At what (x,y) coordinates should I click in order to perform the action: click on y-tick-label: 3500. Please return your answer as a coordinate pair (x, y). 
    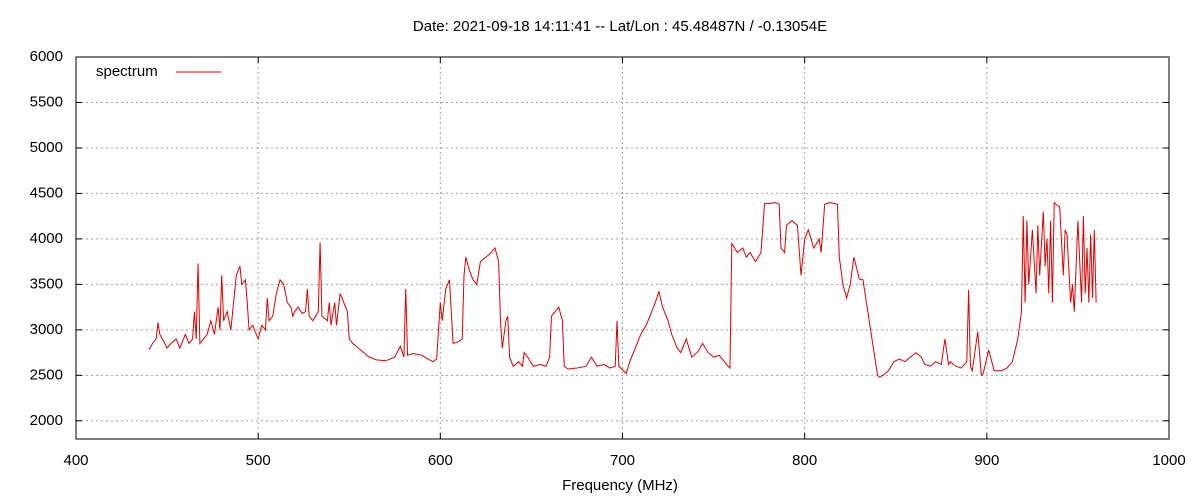
    Looking at the image, I should click on (46, 283).